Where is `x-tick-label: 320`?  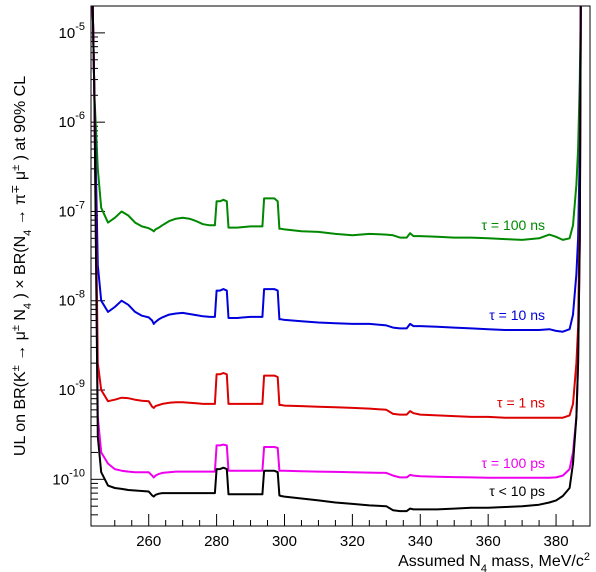 x-tick-label: 320 is located at coordinates (352, 541).